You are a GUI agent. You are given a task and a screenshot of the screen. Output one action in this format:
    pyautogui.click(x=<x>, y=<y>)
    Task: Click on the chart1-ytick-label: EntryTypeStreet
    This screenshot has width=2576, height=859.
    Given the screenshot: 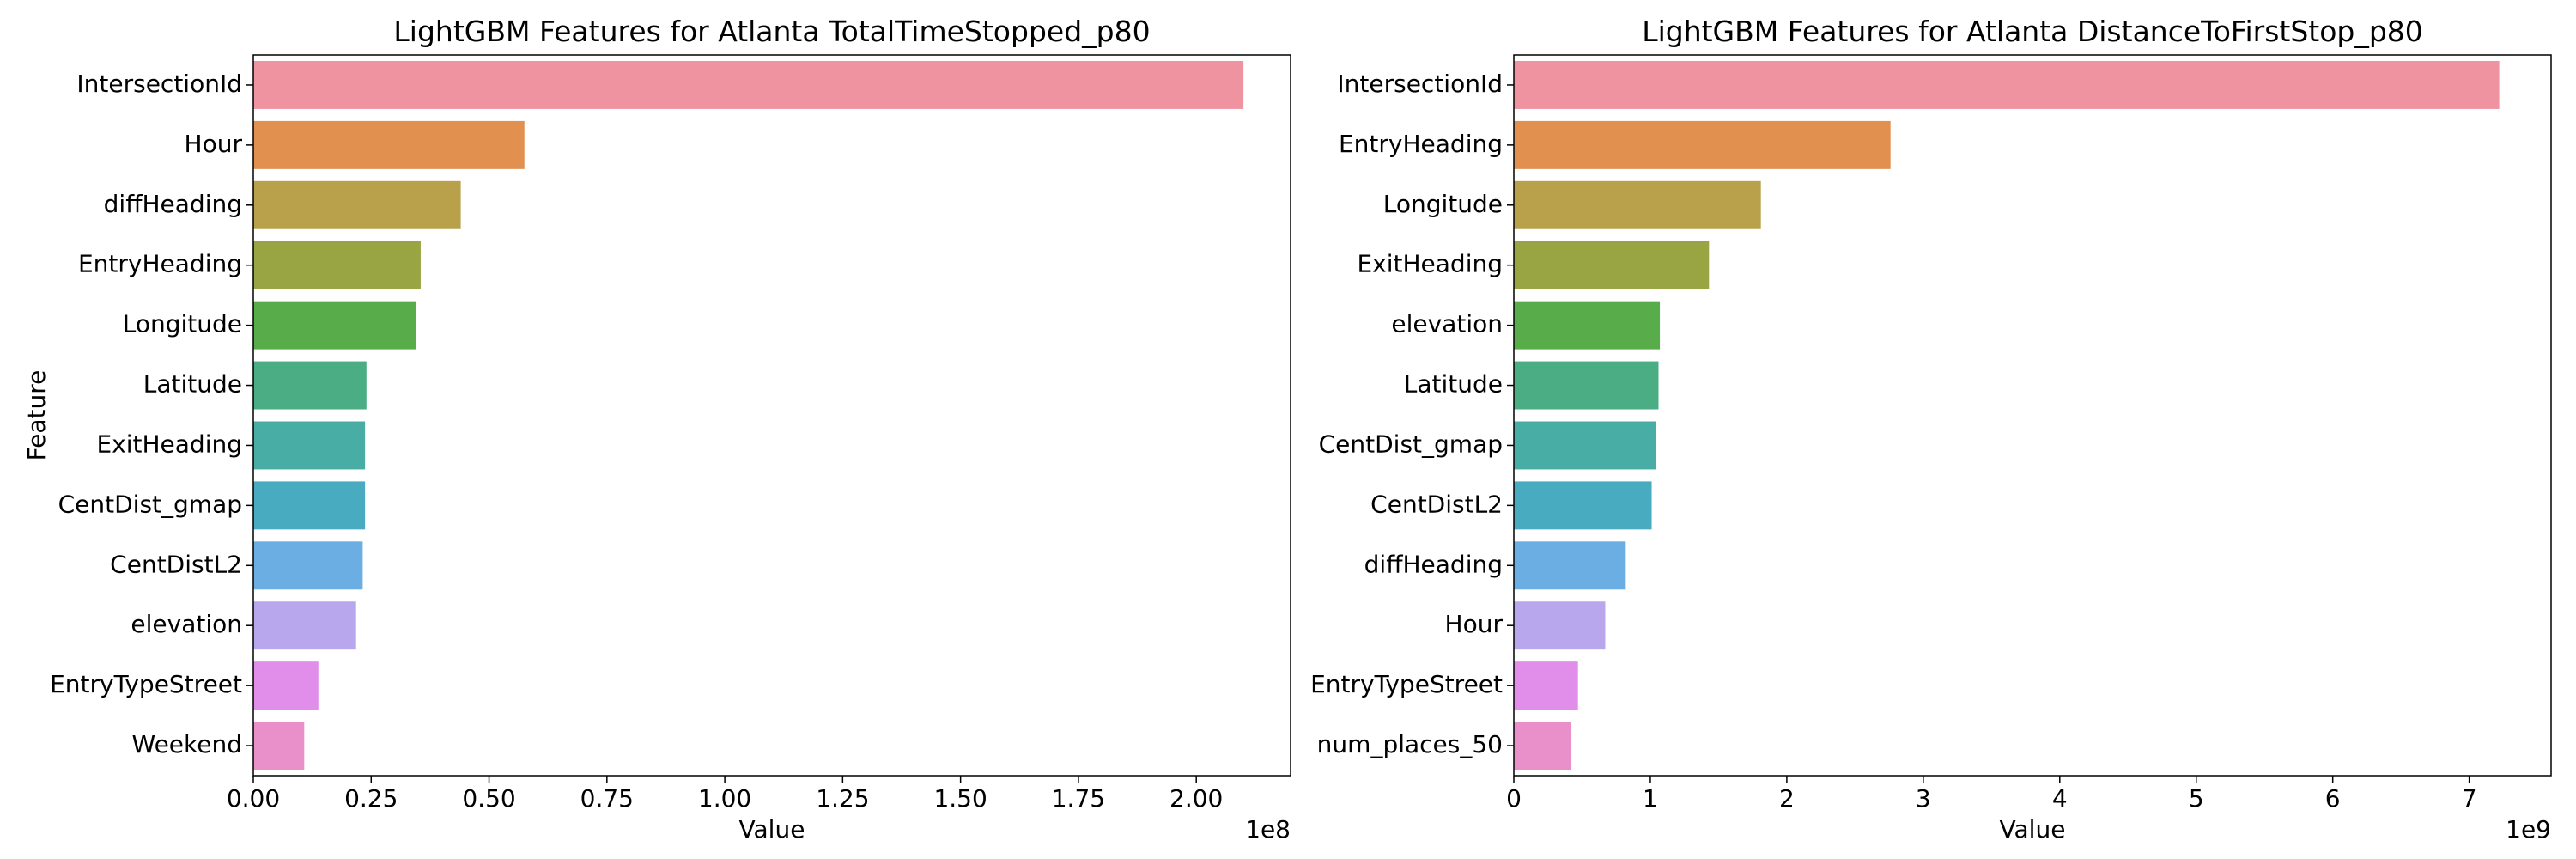 What is the action you would take?
    pyautogui.click(x=146, y=684)
    